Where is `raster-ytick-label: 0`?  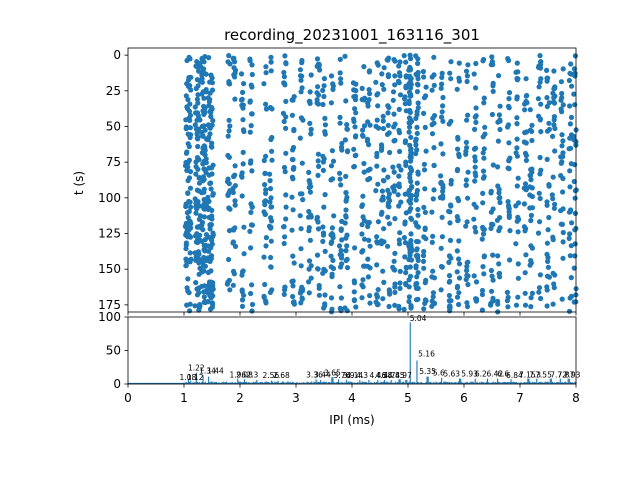
raster-ytick-label: 0 is located at coordinates (117, 55).